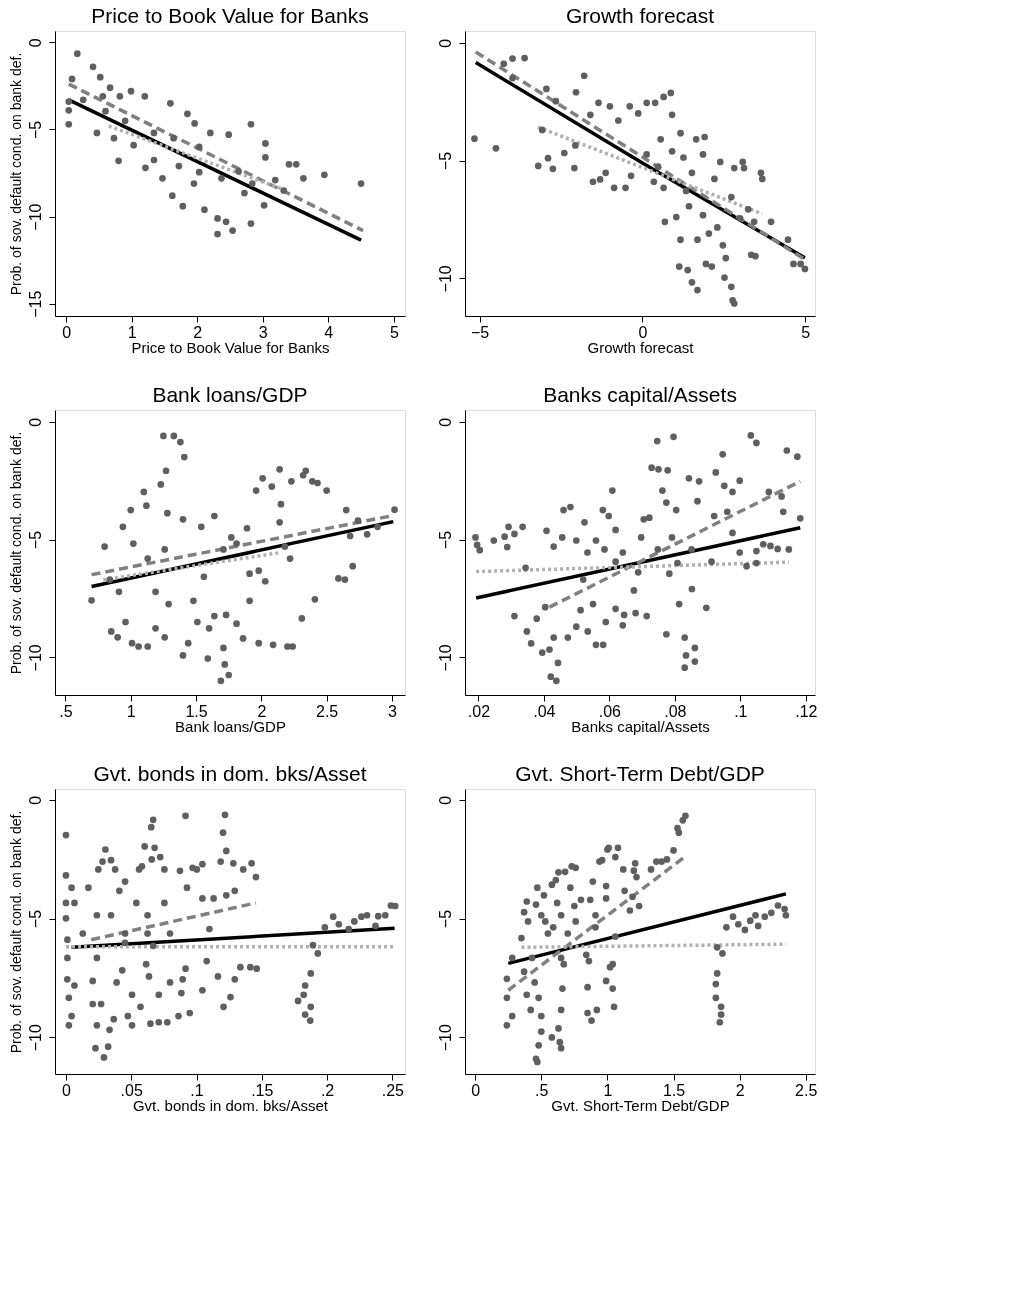 Image resolution: width=1011 pixels, height=1295 pixels. Describe the element at coordinates (327, 711) in the screenshot. I see `x-tick-label: 2.5` at that location.